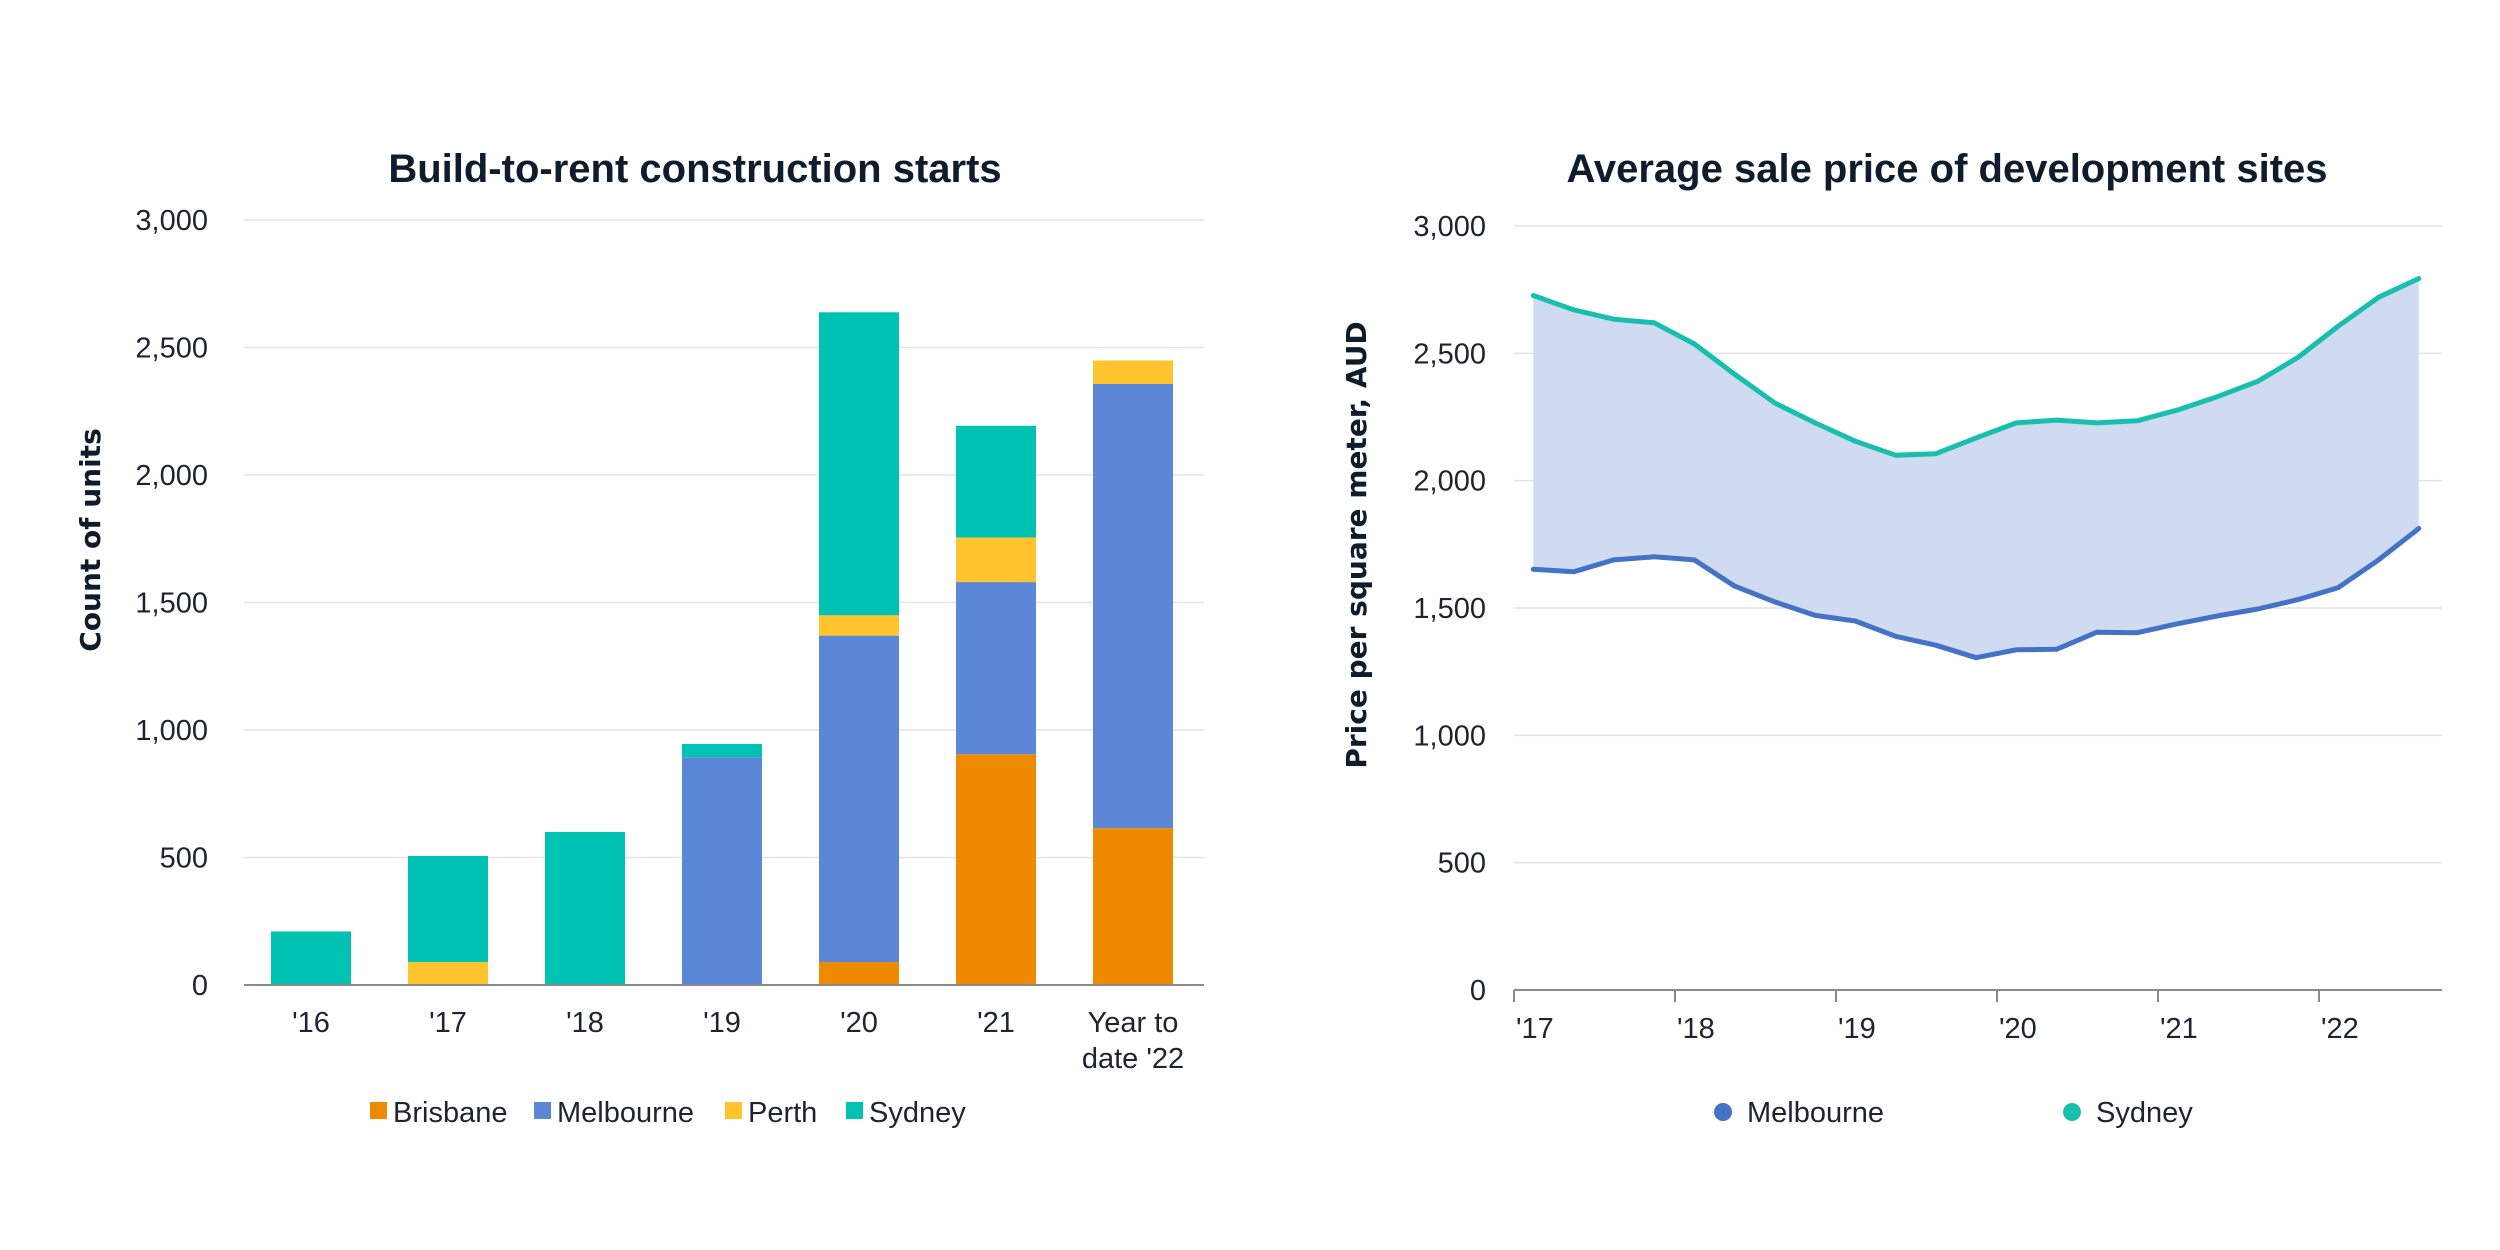  I want to click on x-tick-label: date '22, so click(1133, 1059).